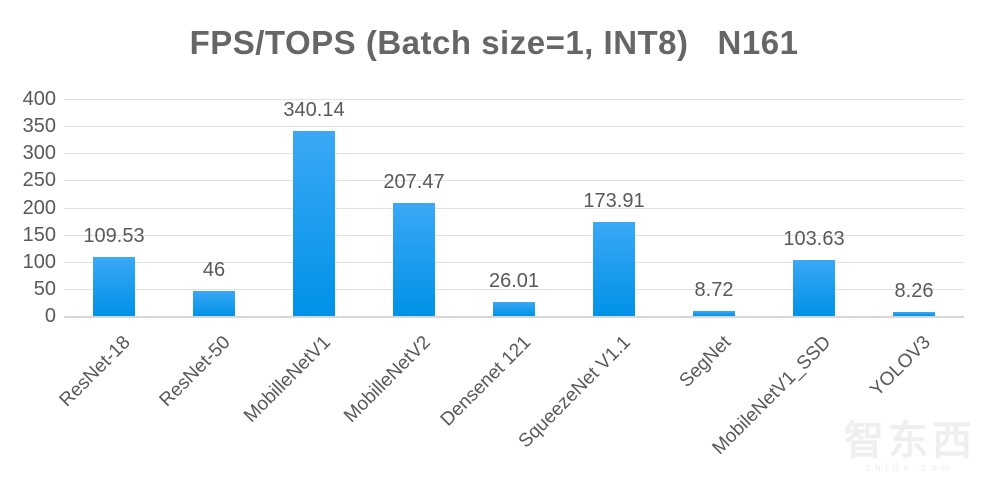 Image resolution: width=988 pixels, height=490 pixels. What do you see at coordinates (39, 234) in the screenshot?
I see `y-tick-label-150: 150` at bounding box center [39, 234].